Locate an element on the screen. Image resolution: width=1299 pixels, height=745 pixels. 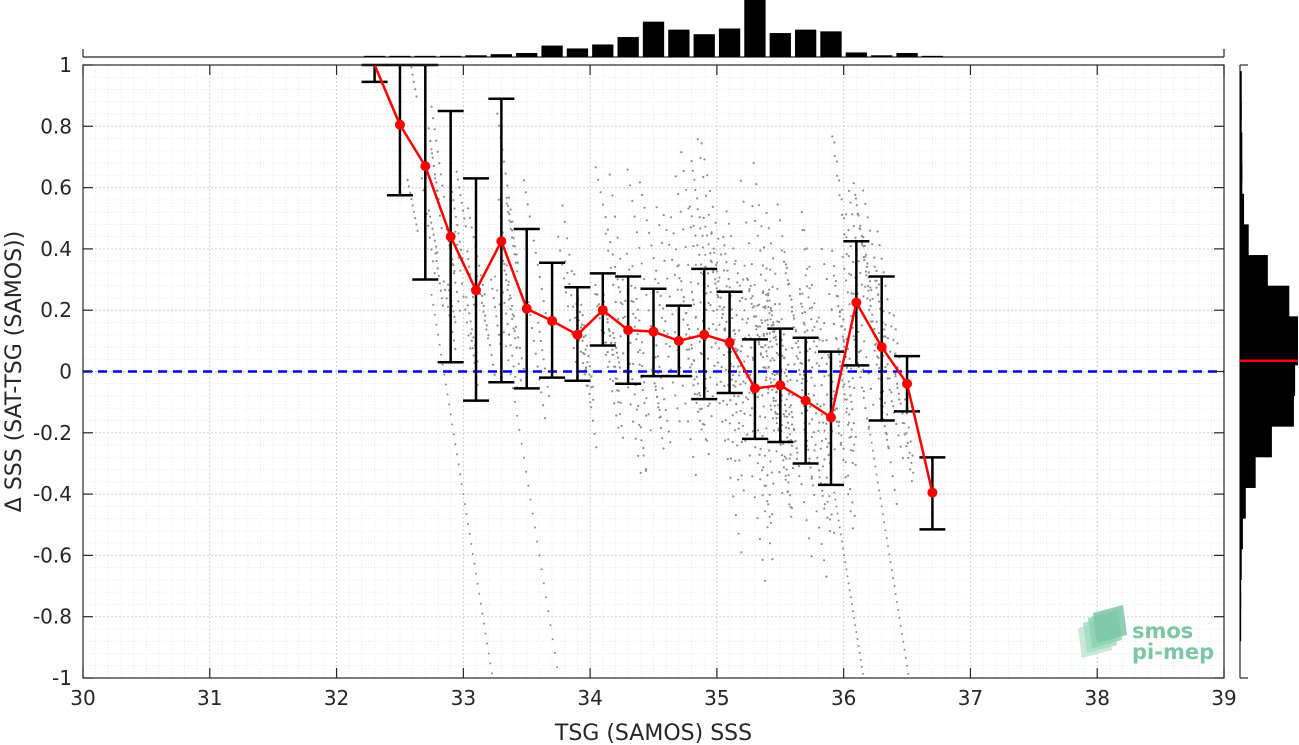
mean-marker is located at coordinates (425, 166).